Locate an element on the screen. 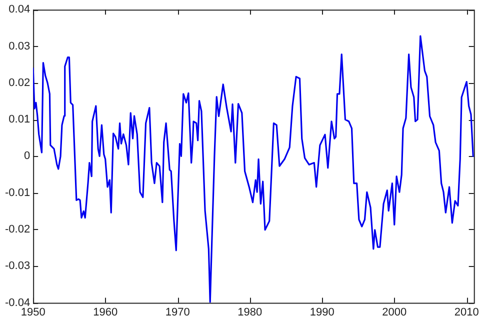  y-tick-label: -0.04 is located at coordinates (17, 302).